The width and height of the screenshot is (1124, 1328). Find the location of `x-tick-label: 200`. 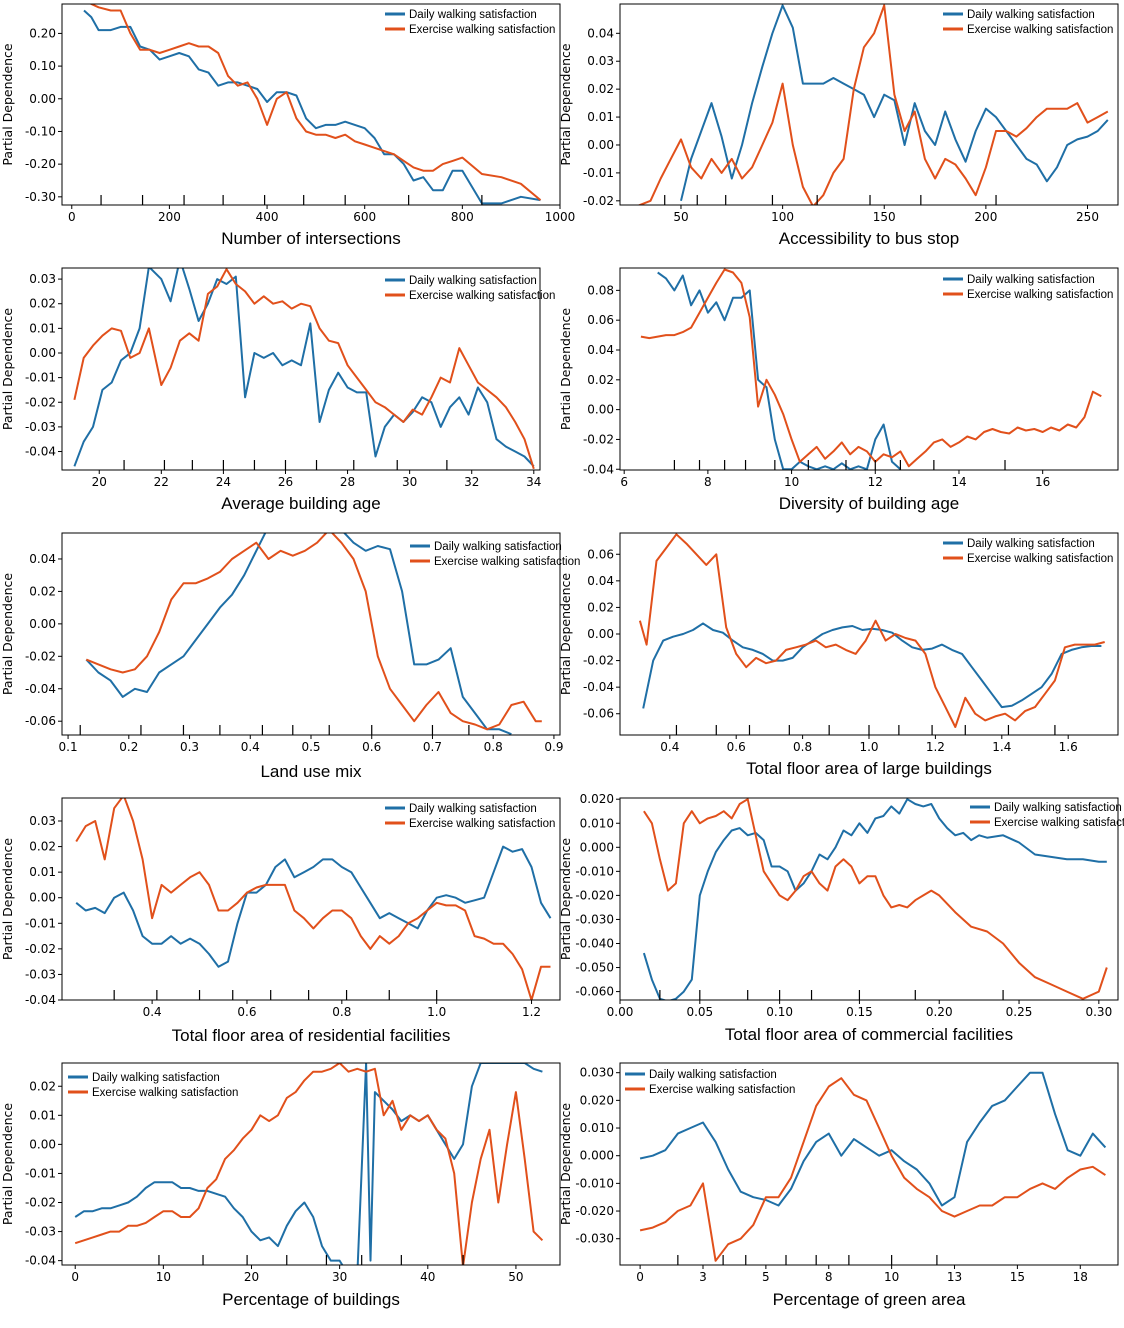

x-tick-label: 200 is located at coordinates (169, 217).